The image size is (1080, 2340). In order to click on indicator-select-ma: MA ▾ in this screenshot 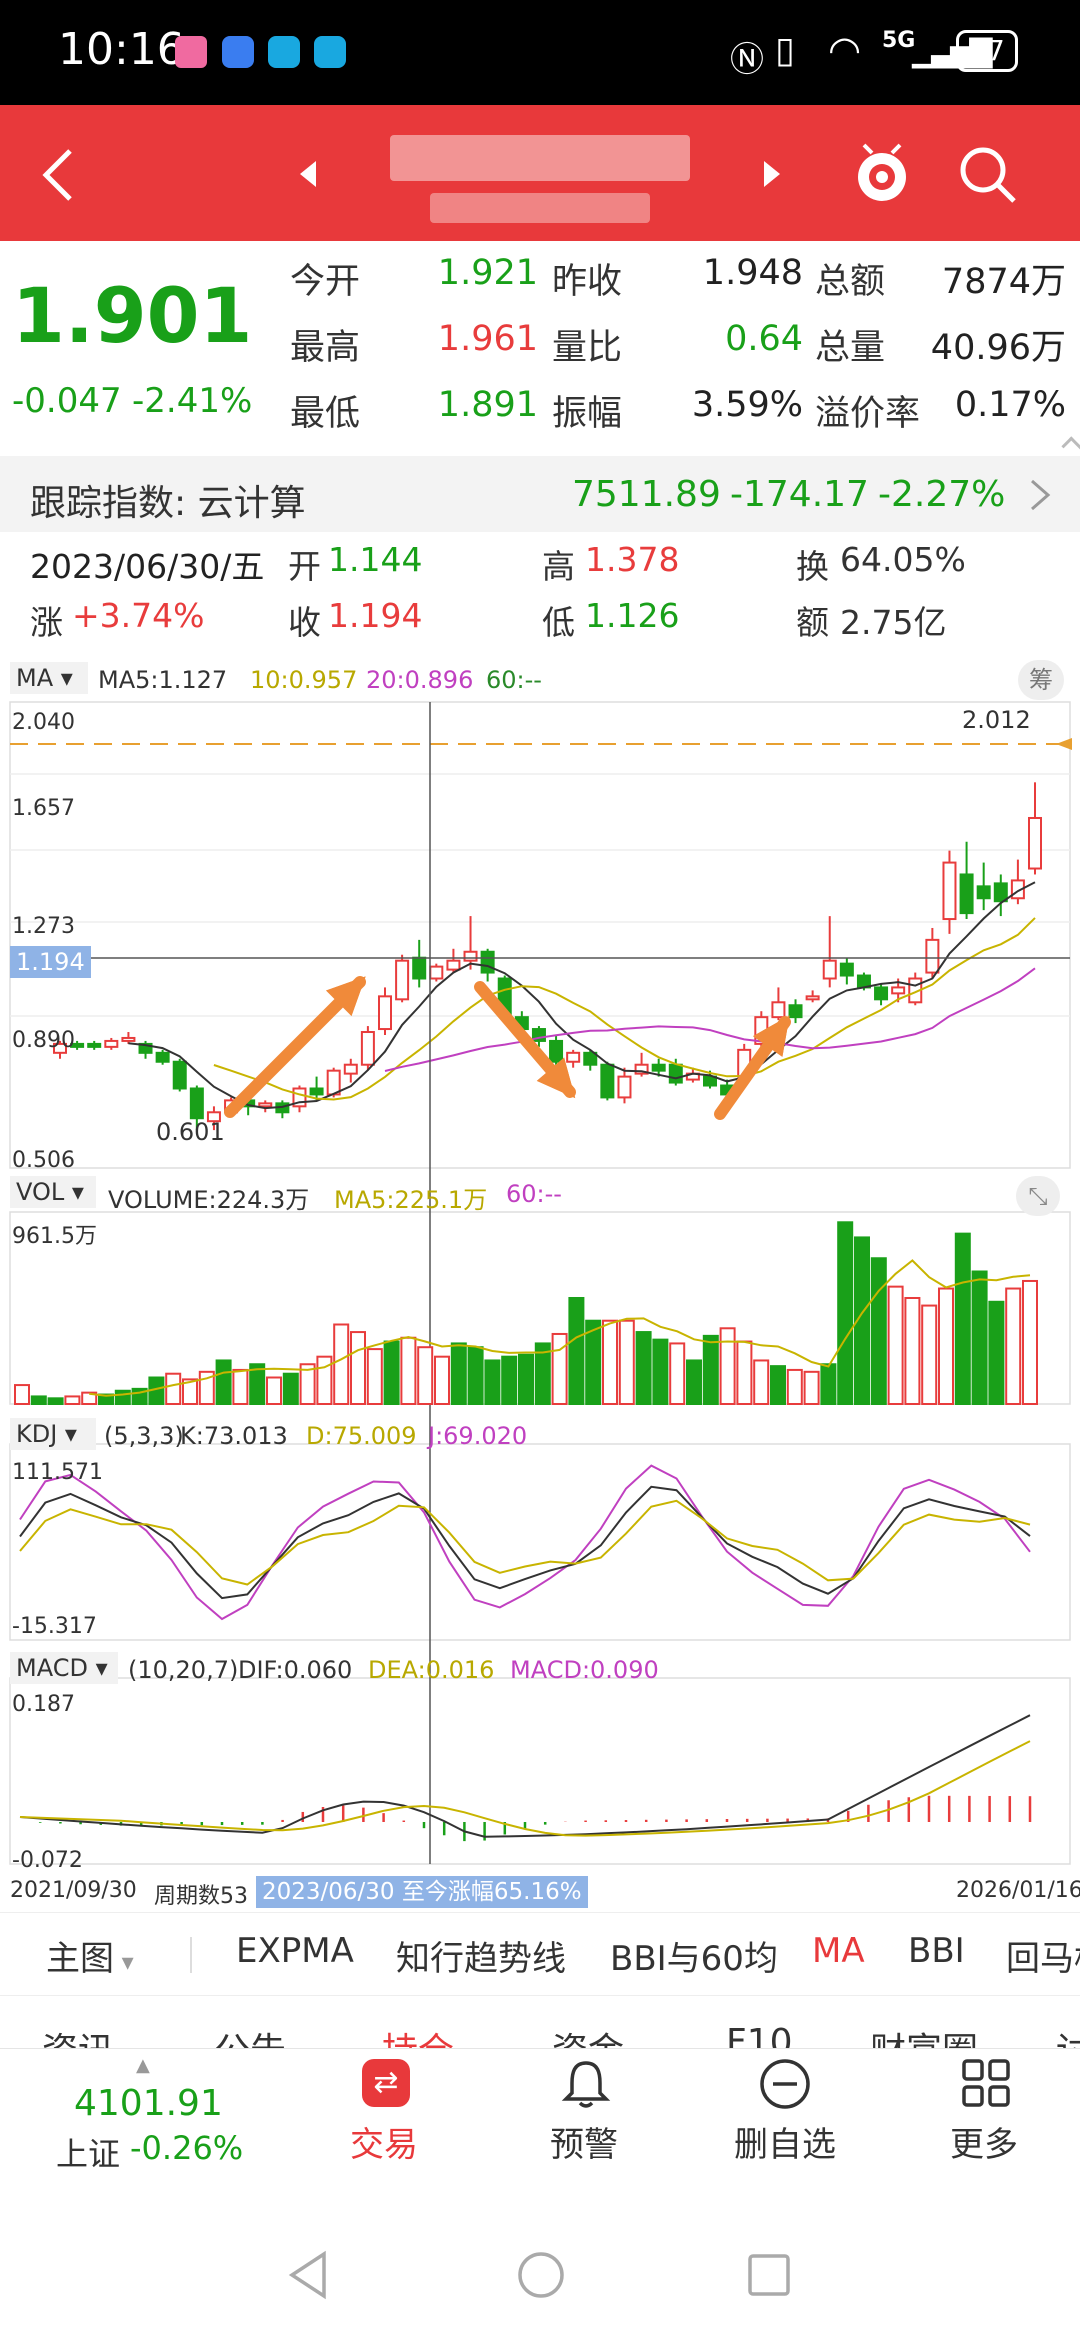, I will do `click(49, 678)`.